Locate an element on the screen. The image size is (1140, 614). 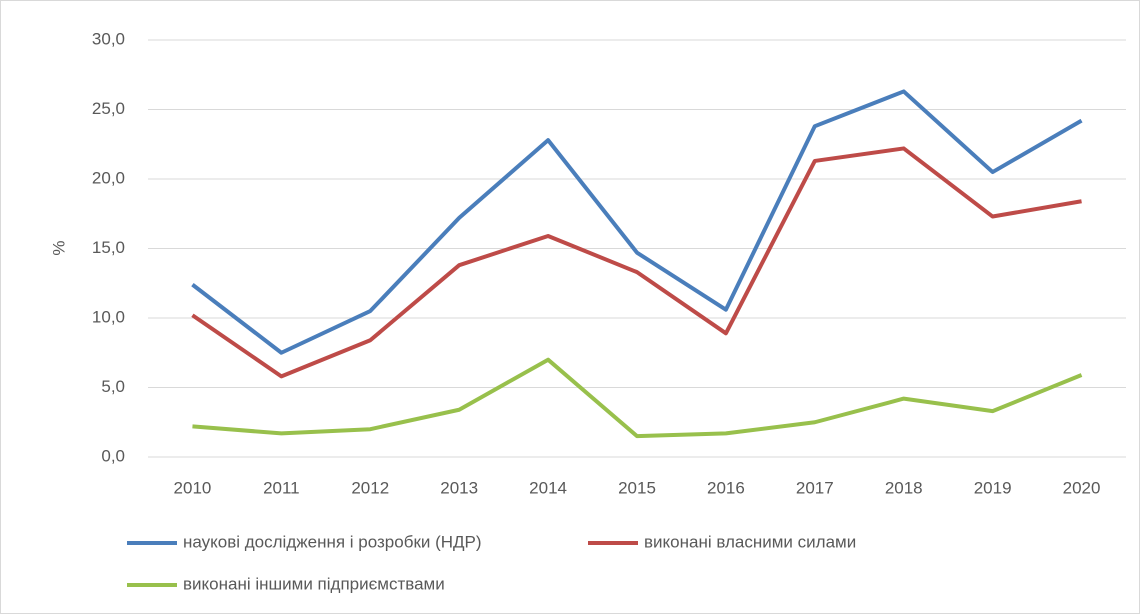
x-tick-label: 2014 is located at coordinates (548, 487).